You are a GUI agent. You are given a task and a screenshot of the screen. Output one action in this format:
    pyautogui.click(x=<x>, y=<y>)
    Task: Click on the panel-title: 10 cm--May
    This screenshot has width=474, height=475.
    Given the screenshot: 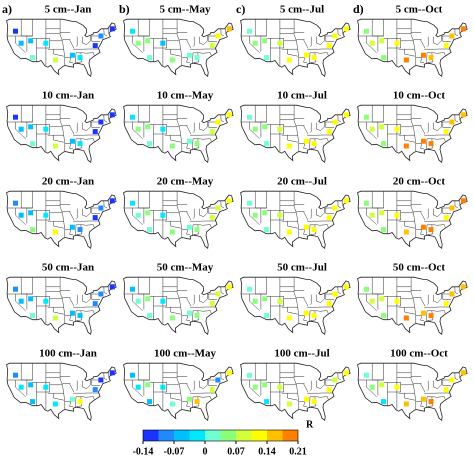 What is the action you would take?
    pyautogui.click(x=185, y=96)
    